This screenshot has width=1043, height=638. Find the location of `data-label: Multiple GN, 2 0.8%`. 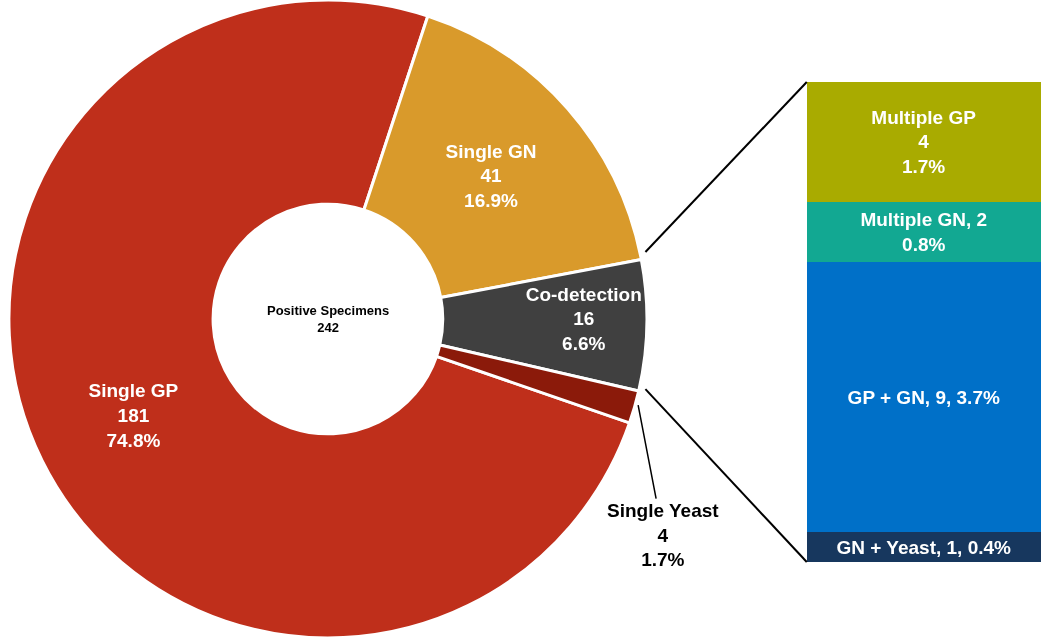

data-label: Multiple GN, 2 0.8% is located at coordinates (924, 232).